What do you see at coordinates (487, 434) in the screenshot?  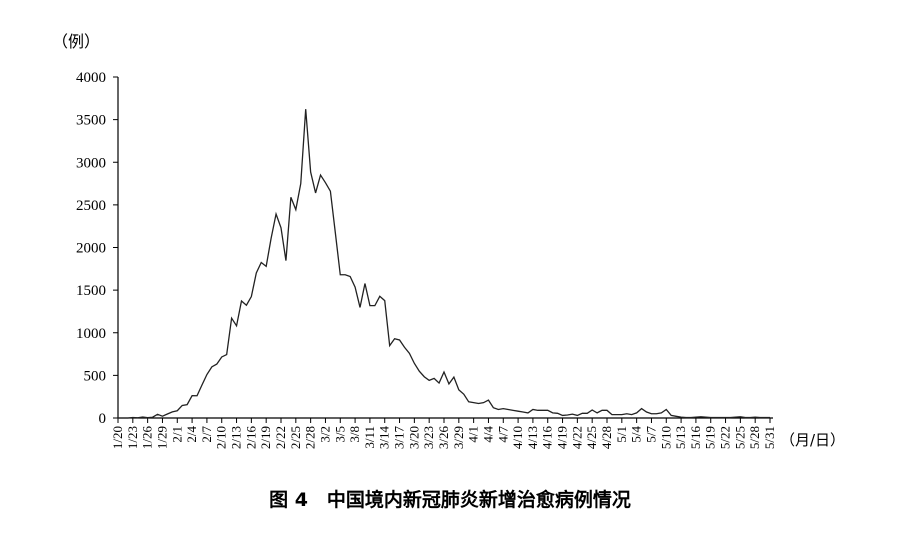 I see `x-tick-label: 4/4` at bounding box center [487, 434].